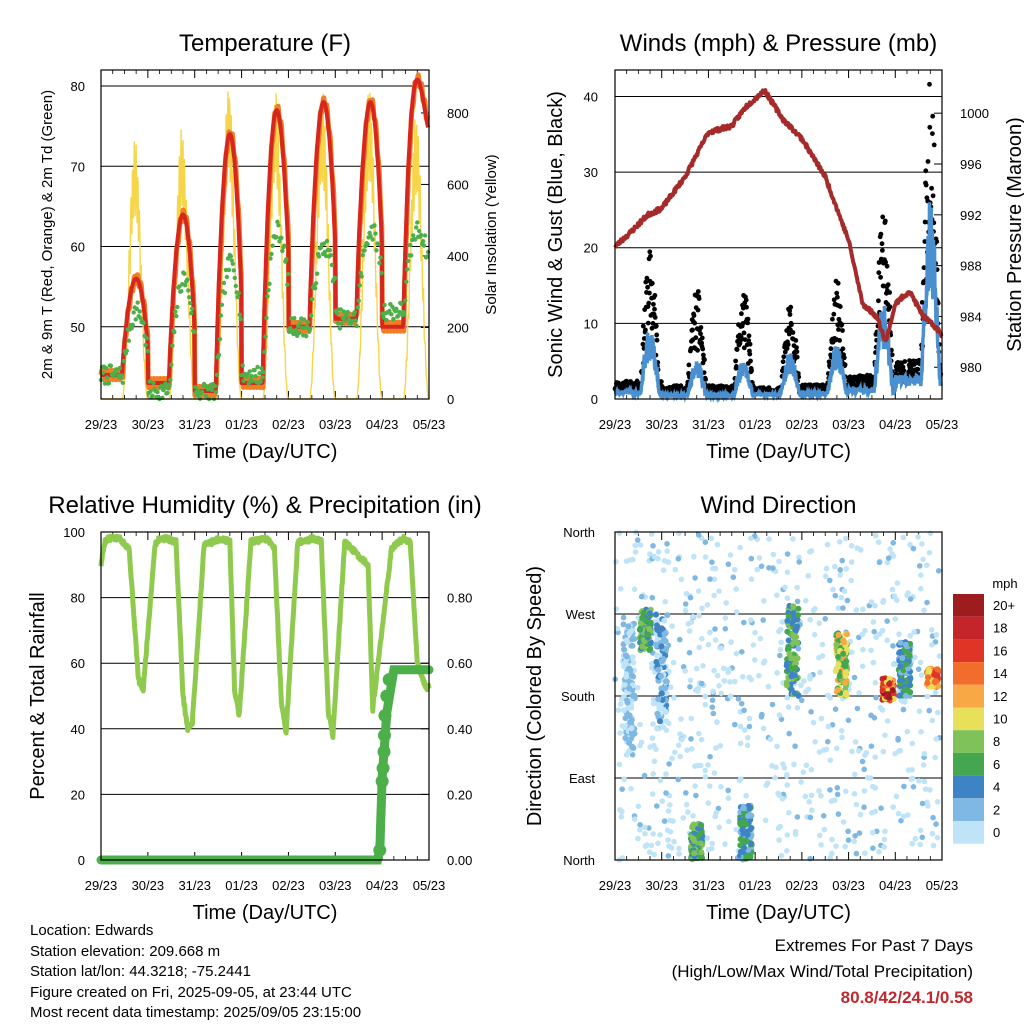  What do you see at coordinates (459, 598) in the screenshot?
I see `p3-y2tick-label: 0.80` at bounding box center [459, 598].